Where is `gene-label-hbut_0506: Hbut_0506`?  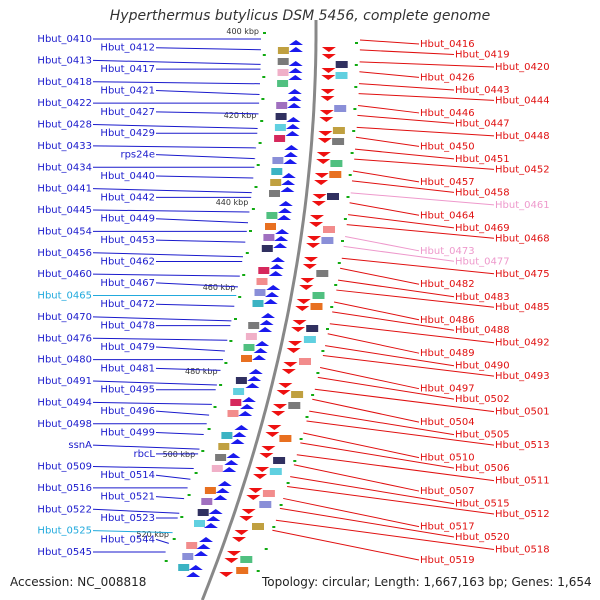 gene-label-hbut_0506: Hbut_0506 is located at coordinates (482, 468).